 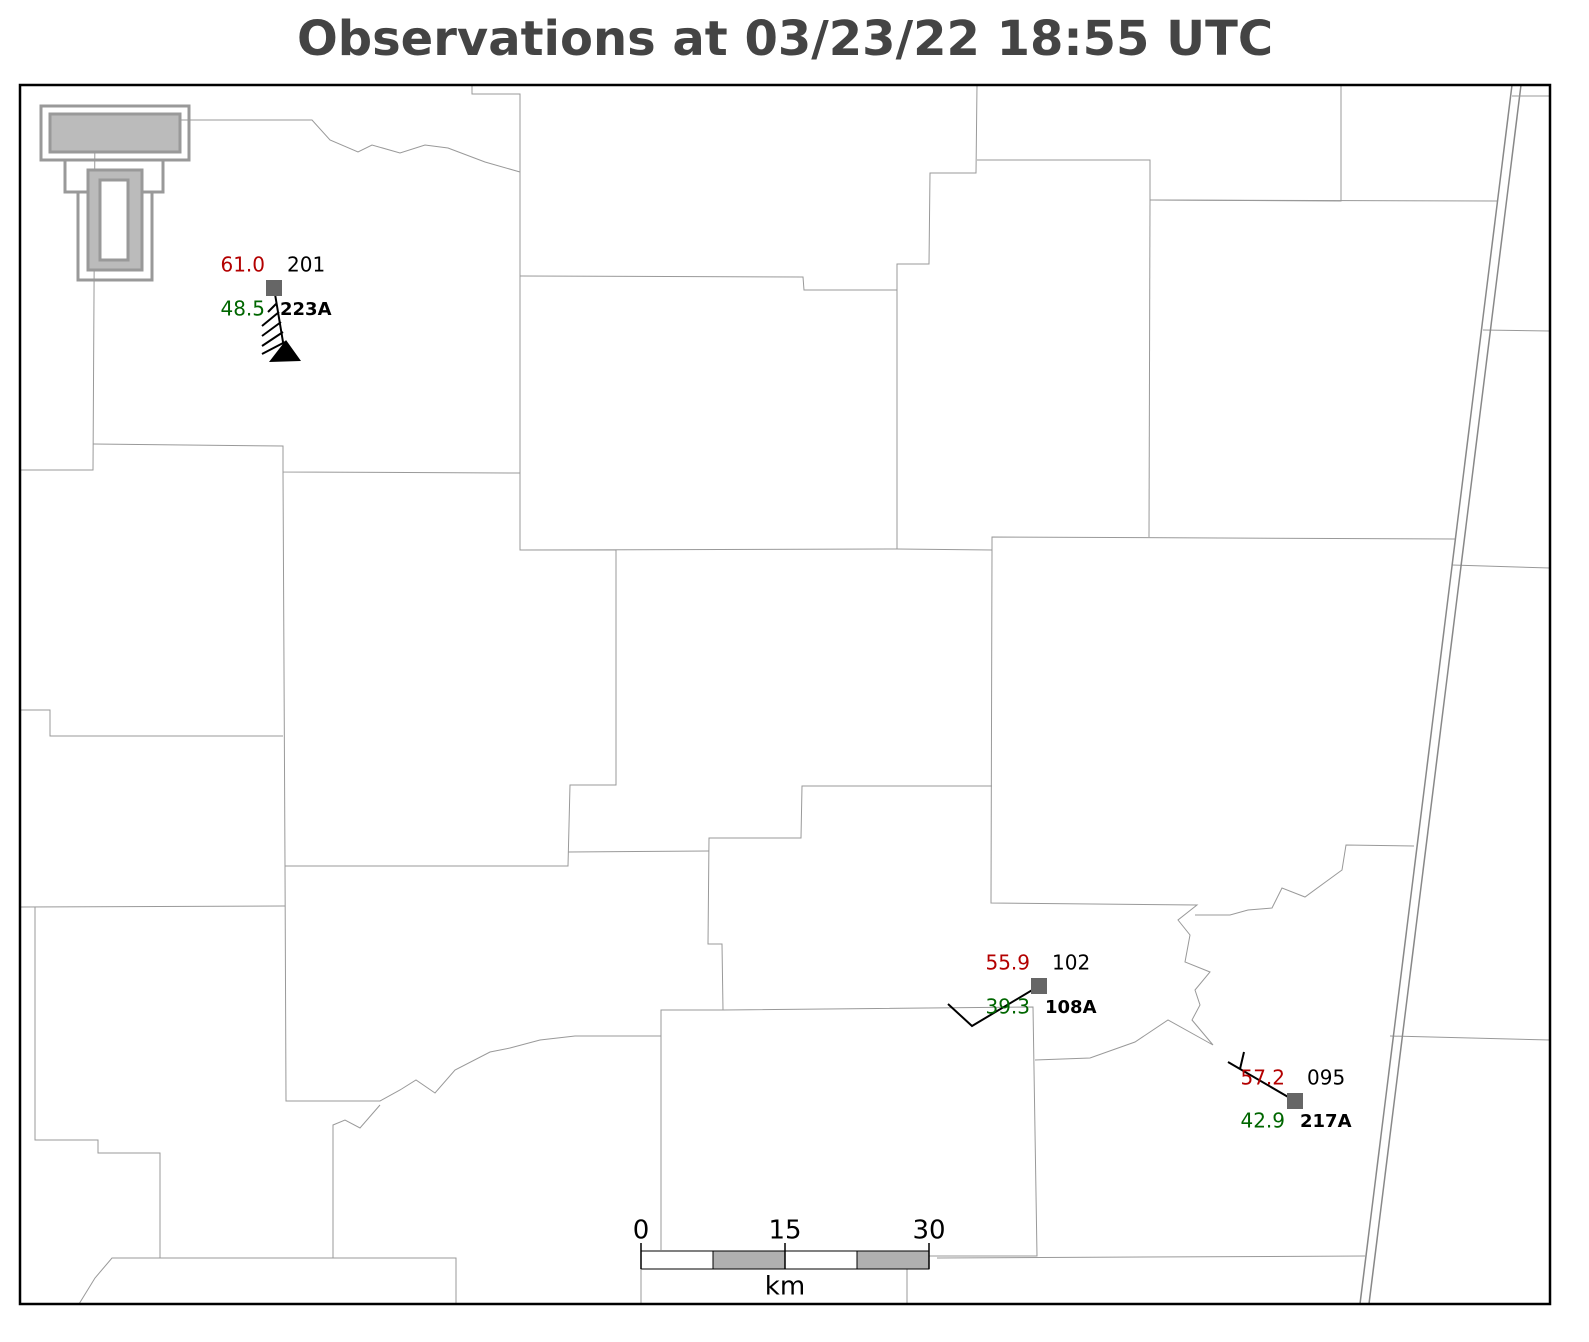 I want to click on university-logo, so click(x=115, y=193).